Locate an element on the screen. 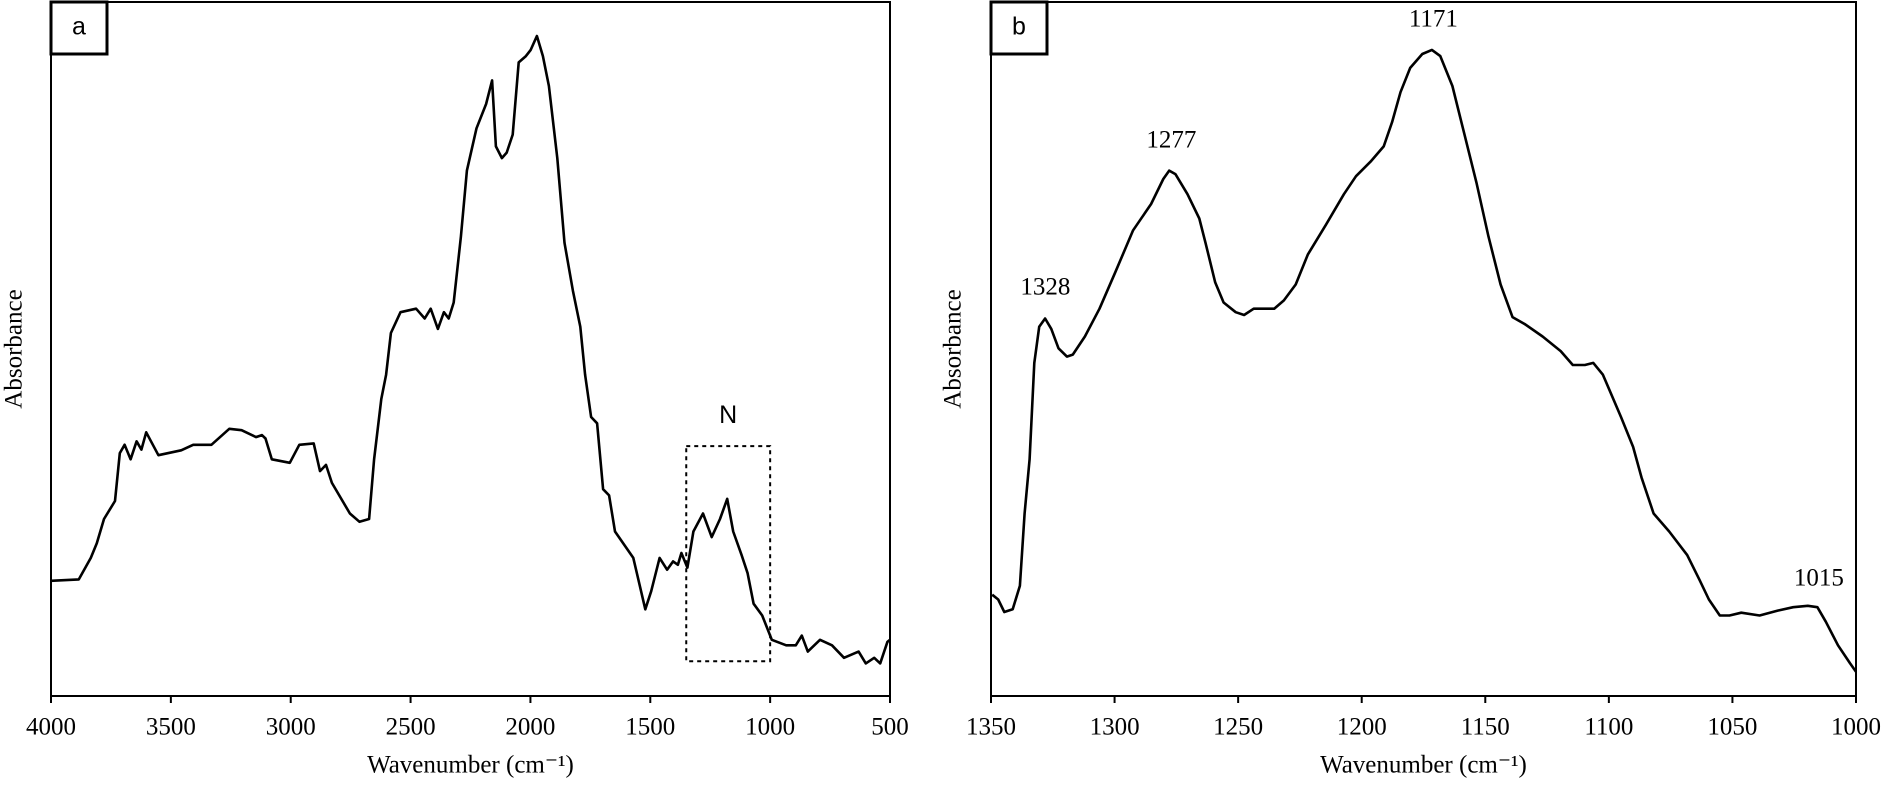 The width and height of the screenshot is (1890, 786). x-tick-label: 3000 is located at coordinates (291, 727).